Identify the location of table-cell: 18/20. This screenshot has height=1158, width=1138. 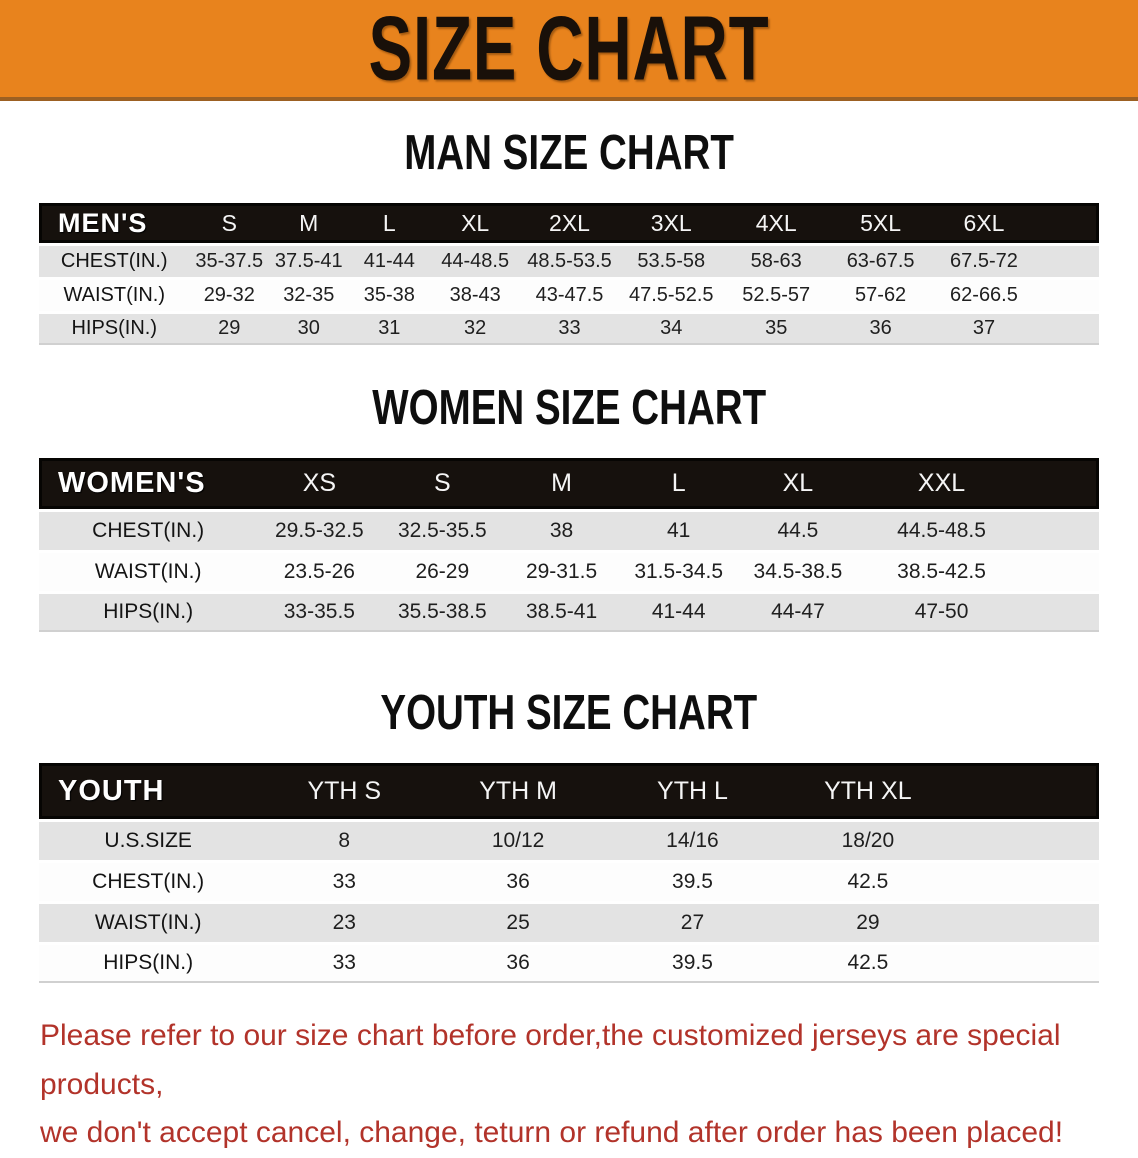
(867, 841).